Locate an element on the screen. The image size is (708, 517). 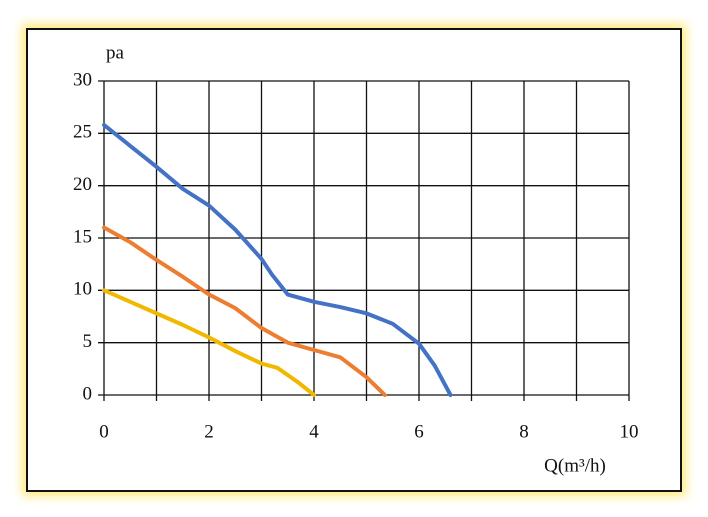
x-axis-label: Q(m³/h) is located at coordinates (575, 465).